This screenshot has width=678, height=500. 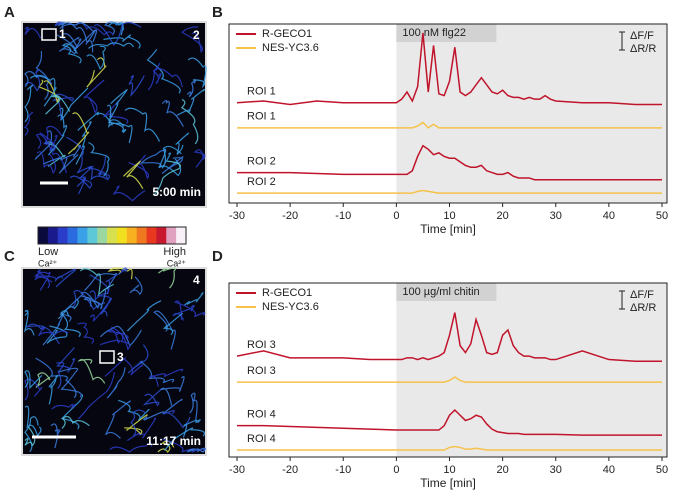 I want to click on x-tick-label: -30, so click(x=237, y=470).